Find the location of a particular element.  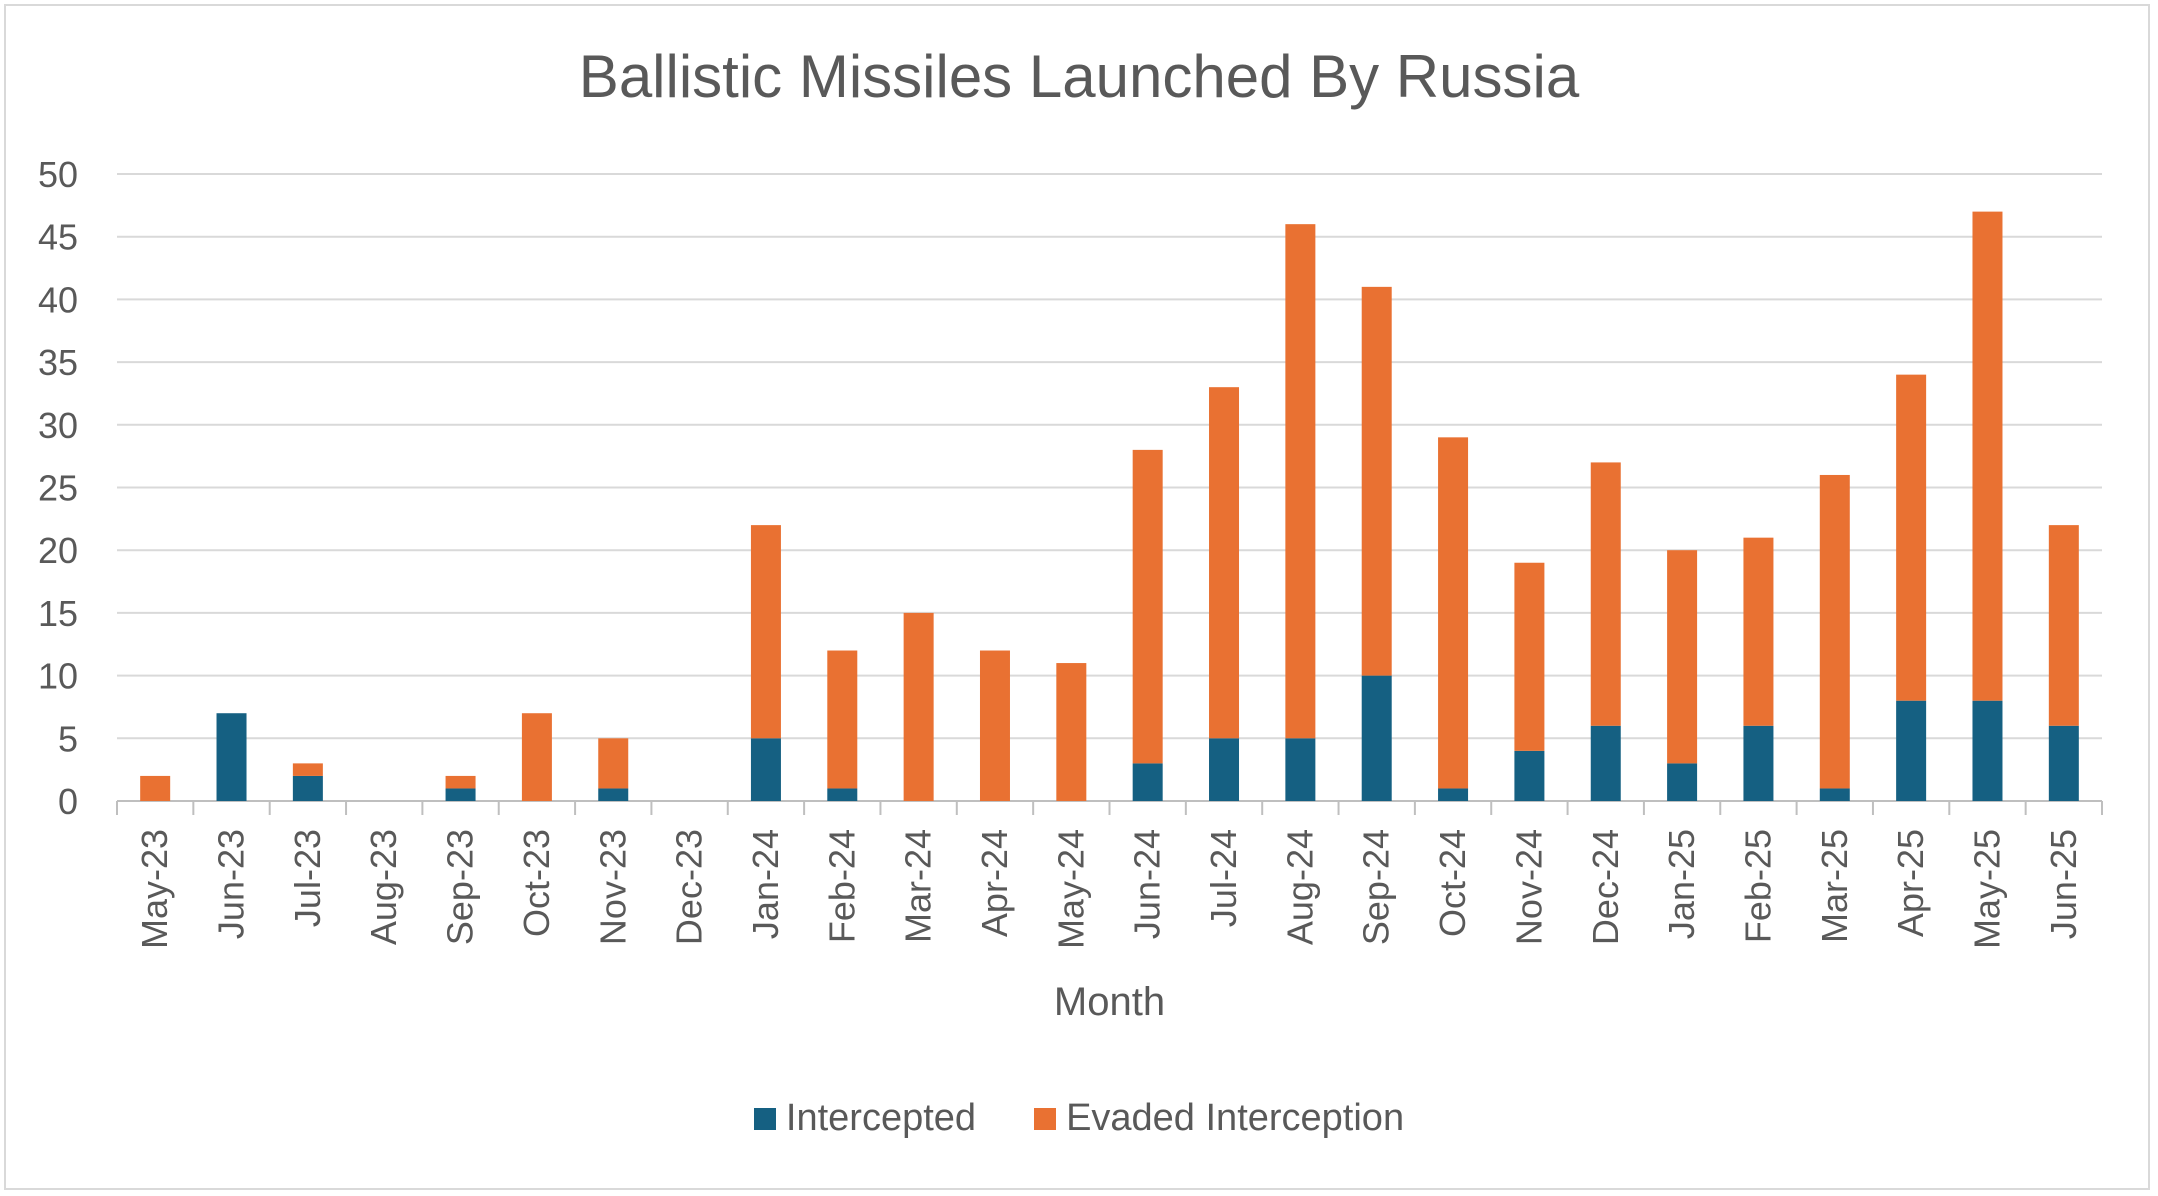

x-tick-label: Jun-25 is located at coordinates (2063, 884).